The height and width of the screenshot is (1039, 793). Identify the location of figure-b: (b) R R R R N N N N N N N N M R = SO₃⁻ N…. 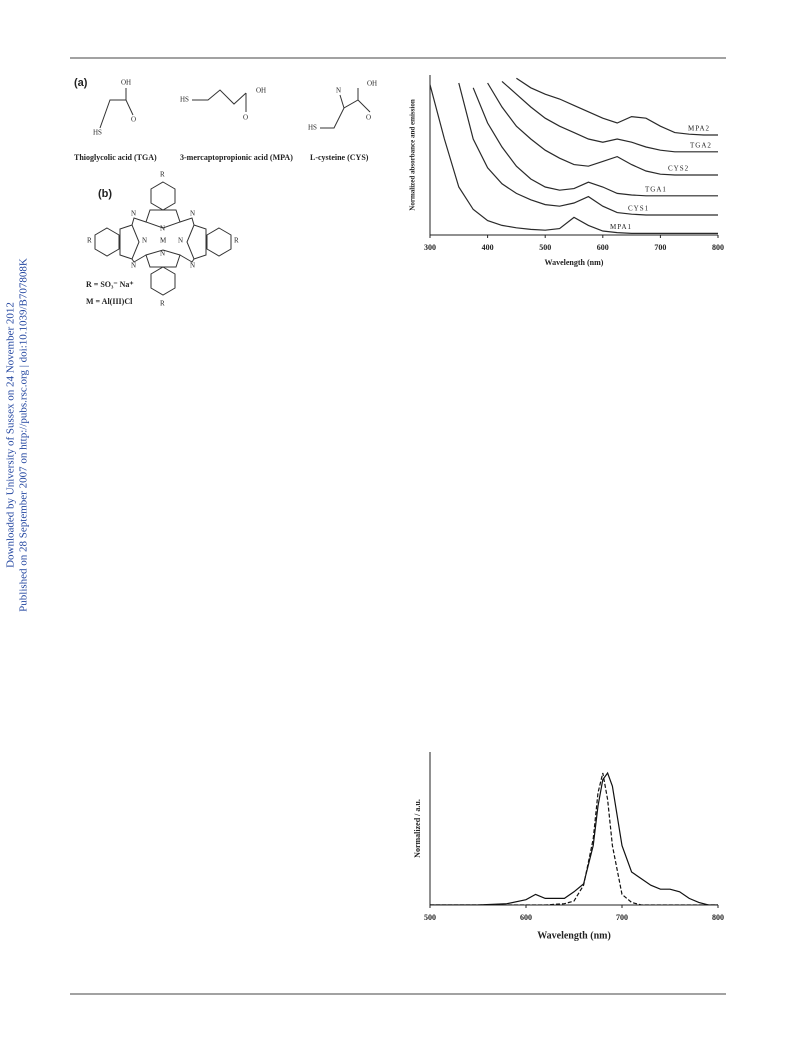
(162, 239).